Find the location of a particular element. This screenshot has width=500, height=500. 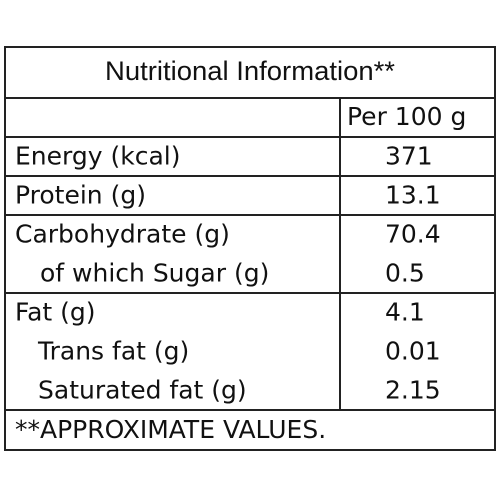

row-value: 2.15 is located at coordinates (413, 390).